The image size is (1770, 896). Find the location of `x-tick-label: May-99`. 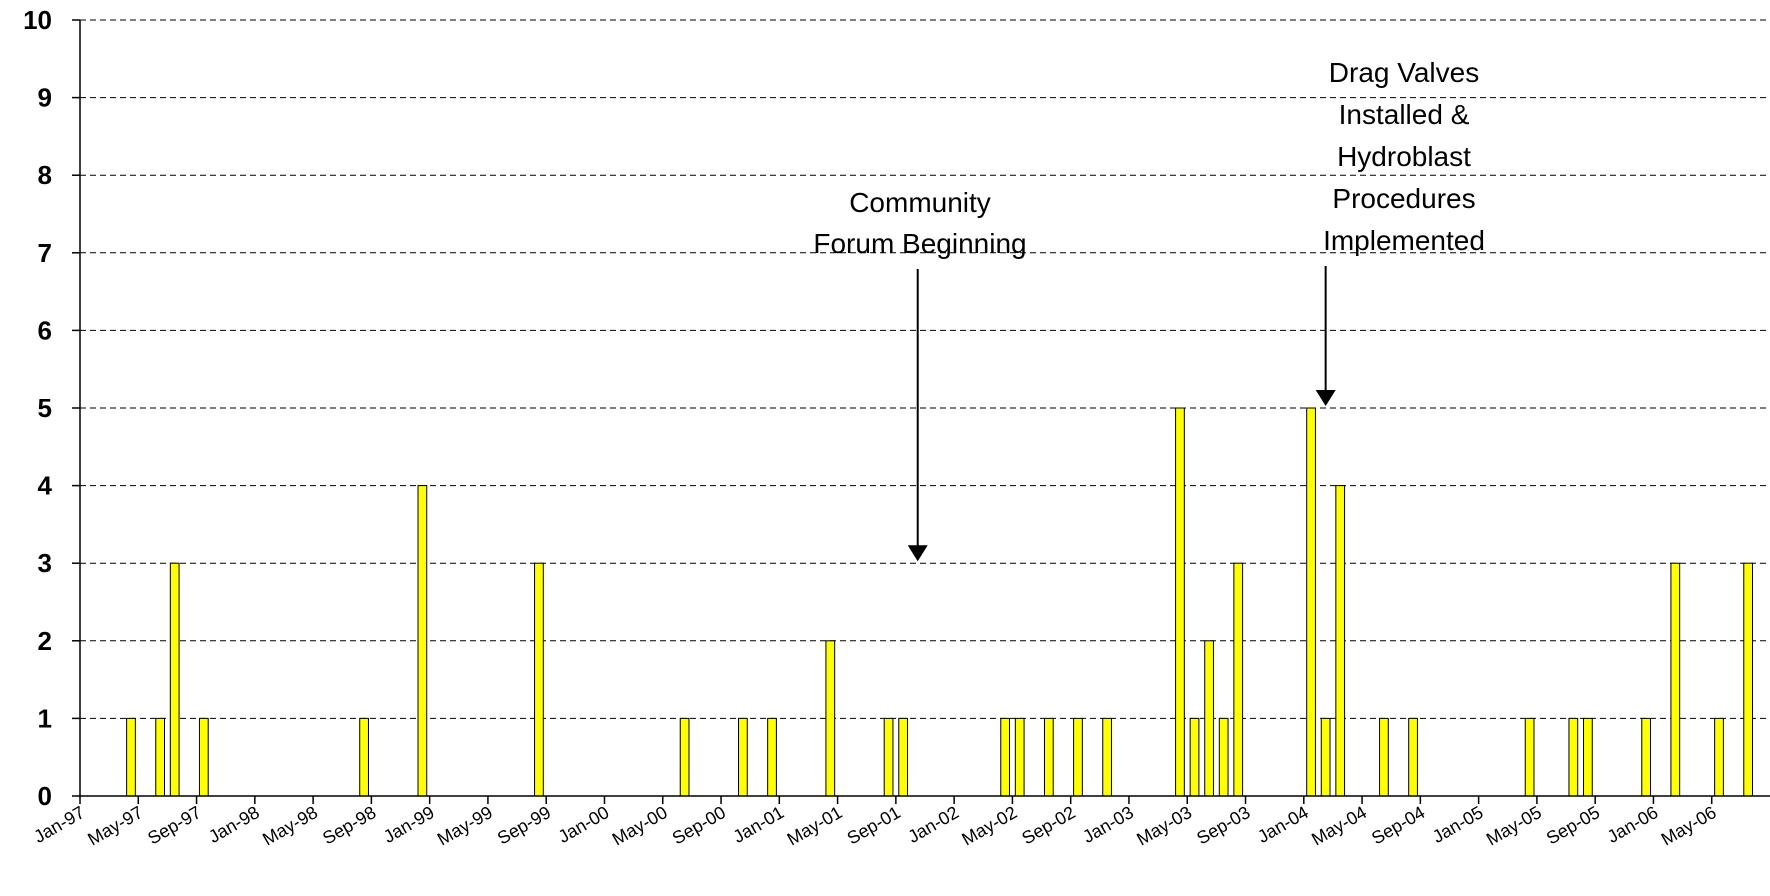

x-tick-label: May-99 is located at coordinates (465, 825).